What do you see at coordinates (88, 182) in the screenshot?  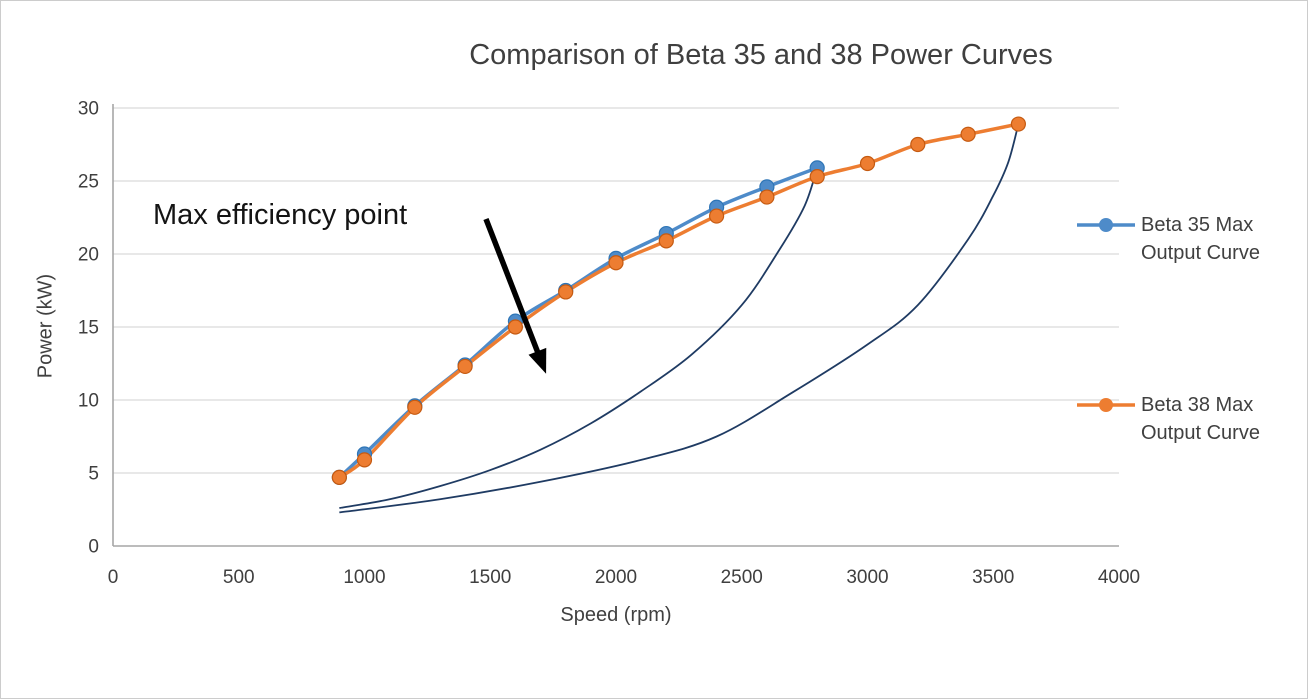 I see `y-tick-label: 25` at bounding box center [88, 182].